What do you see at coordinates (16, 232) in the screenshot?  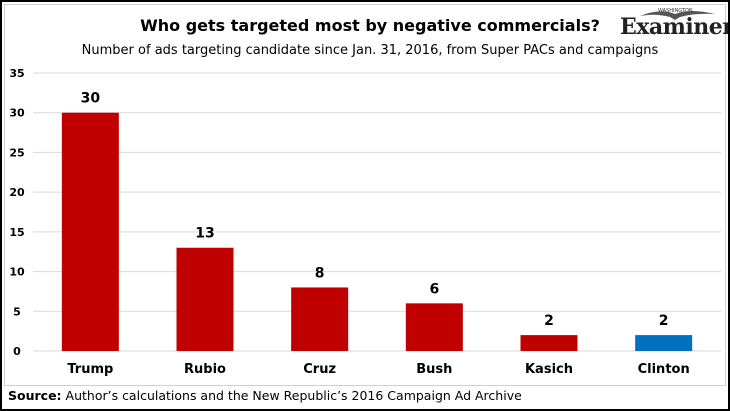 I see `y-tick-label: 15` at bounding box center [16, 232].